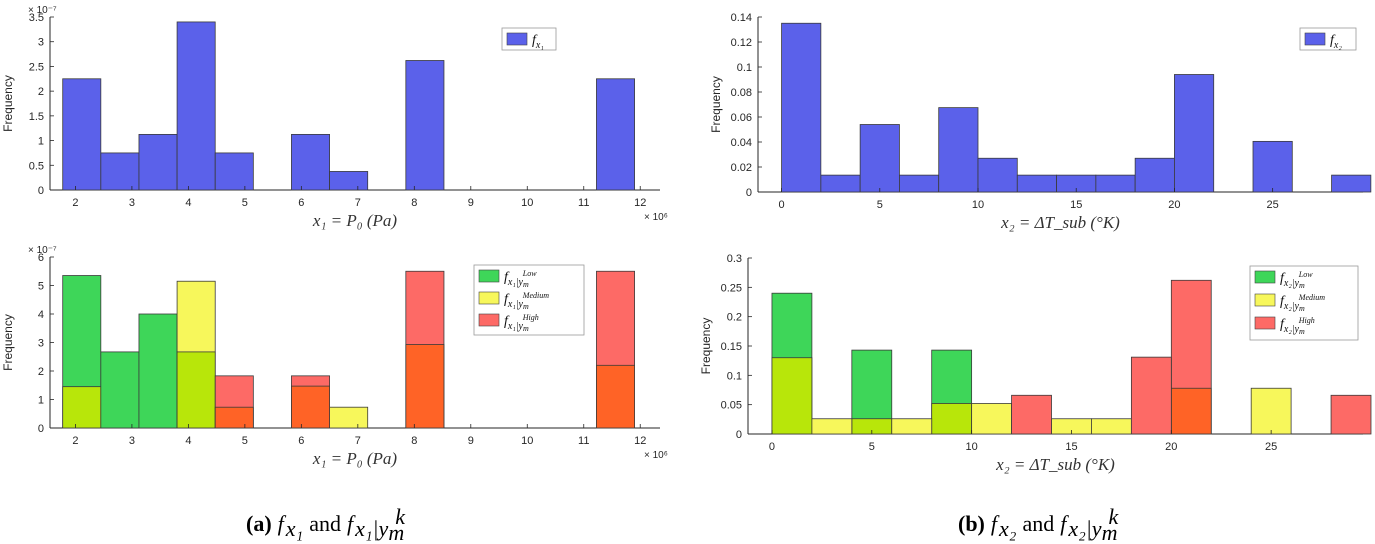  I want to click on y-tick-label: 0.3, so click(734, 259).